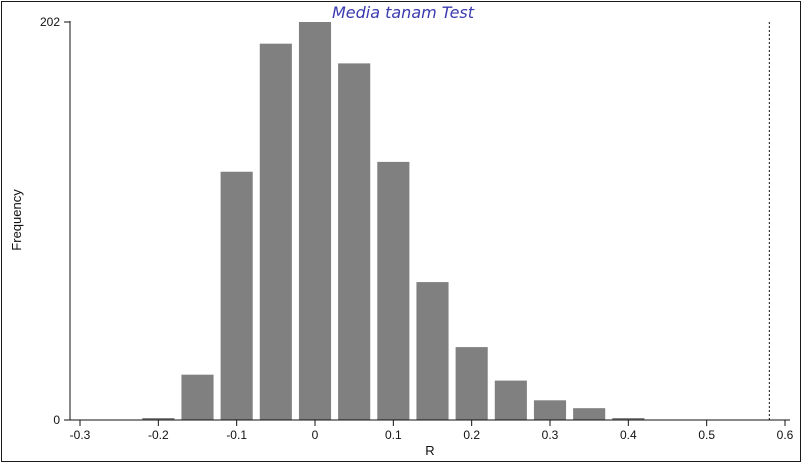  What do you see at coordinates (158, 435) in the screenshot?
I see `x-tick-label-1: -0.2` at bounding box center [158, 435].